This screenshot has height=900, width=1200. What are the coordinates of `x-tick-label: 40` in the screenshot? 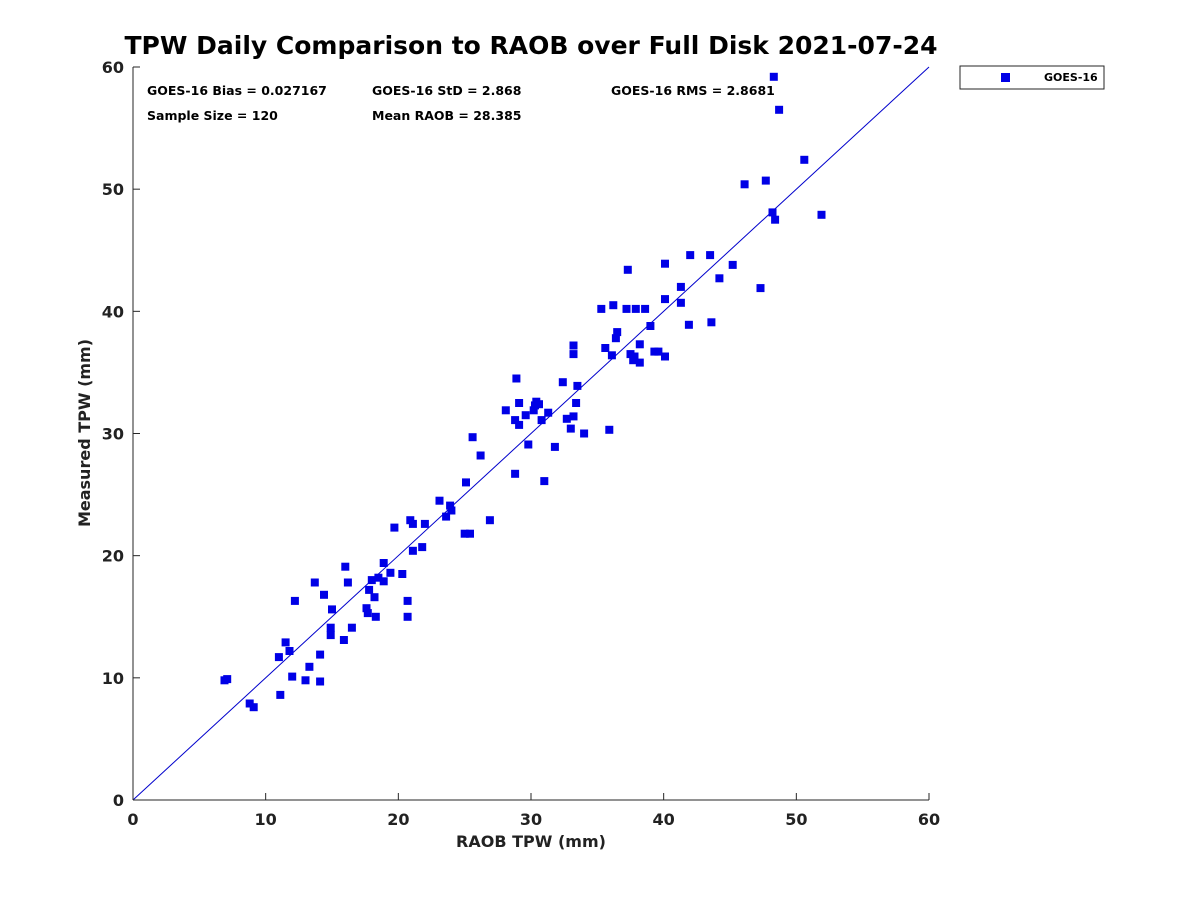 It's located at (664, 819).